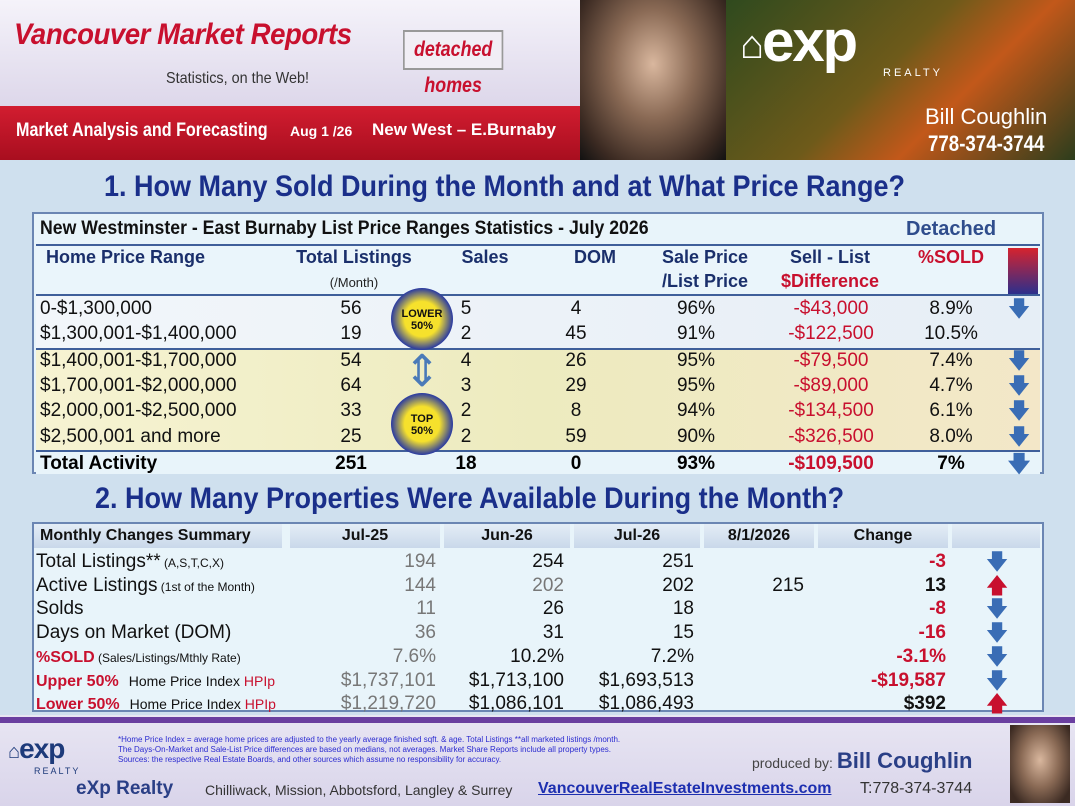 The height and width of the screenshot is (806, 1075). I want to click on header-ratio-line2: /List Price, so click(705, 281).